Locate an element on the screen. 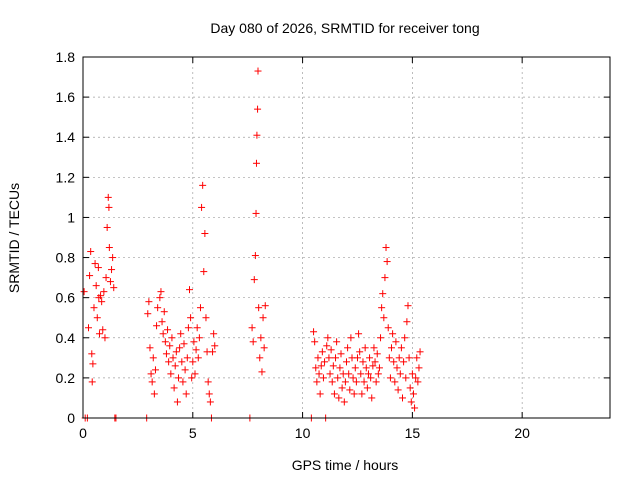  y-tick-label: 1 is located at coordinates (71, 217).